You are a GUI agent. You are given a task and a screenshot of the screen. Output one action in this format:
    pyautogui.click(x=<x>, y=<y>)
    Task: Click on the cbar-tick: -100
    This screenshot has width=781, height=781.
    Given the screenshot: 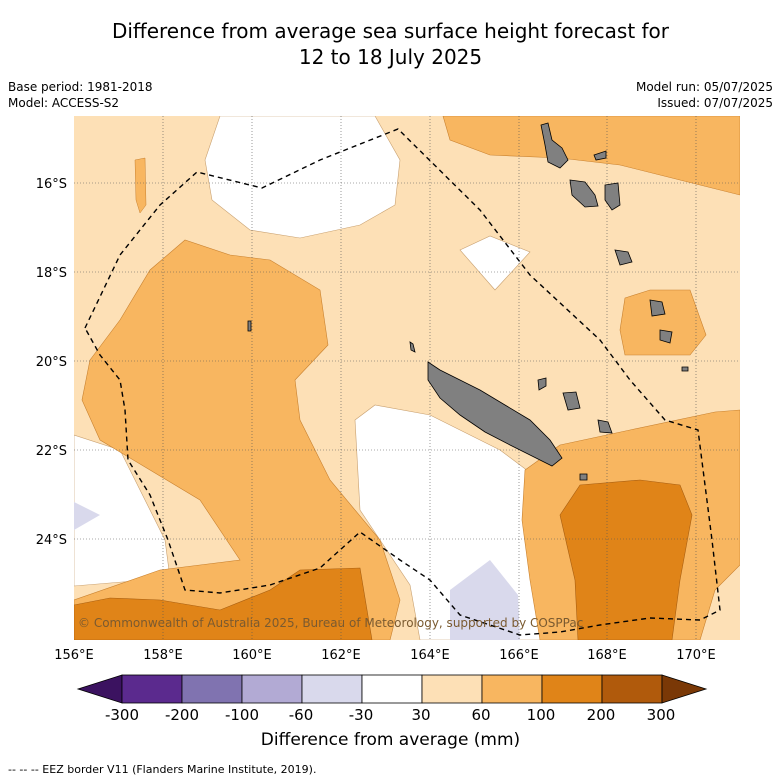 What is the action you would take?
    pyautogui.click(x=242, y=715)
    